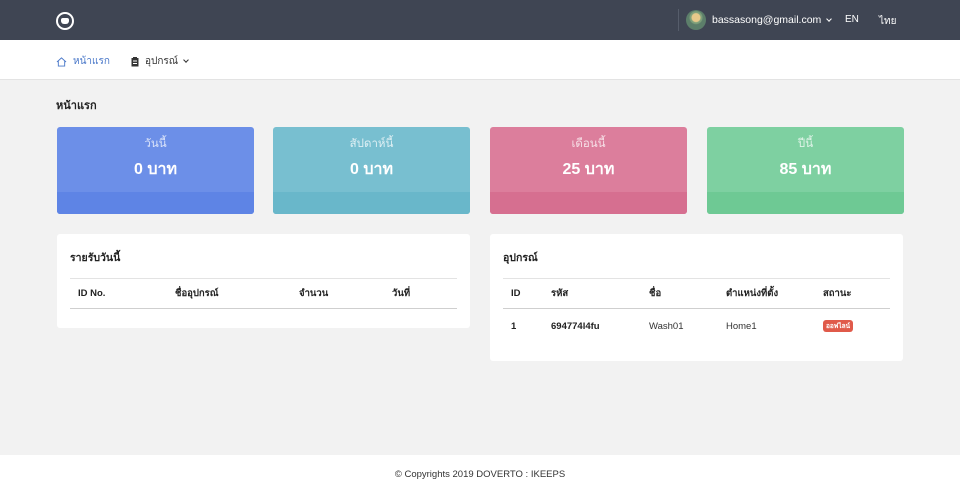  I want to click on table-row: 1 694774l4fu Wash01 Home1 ออฟไลน์, so click(696, 326).